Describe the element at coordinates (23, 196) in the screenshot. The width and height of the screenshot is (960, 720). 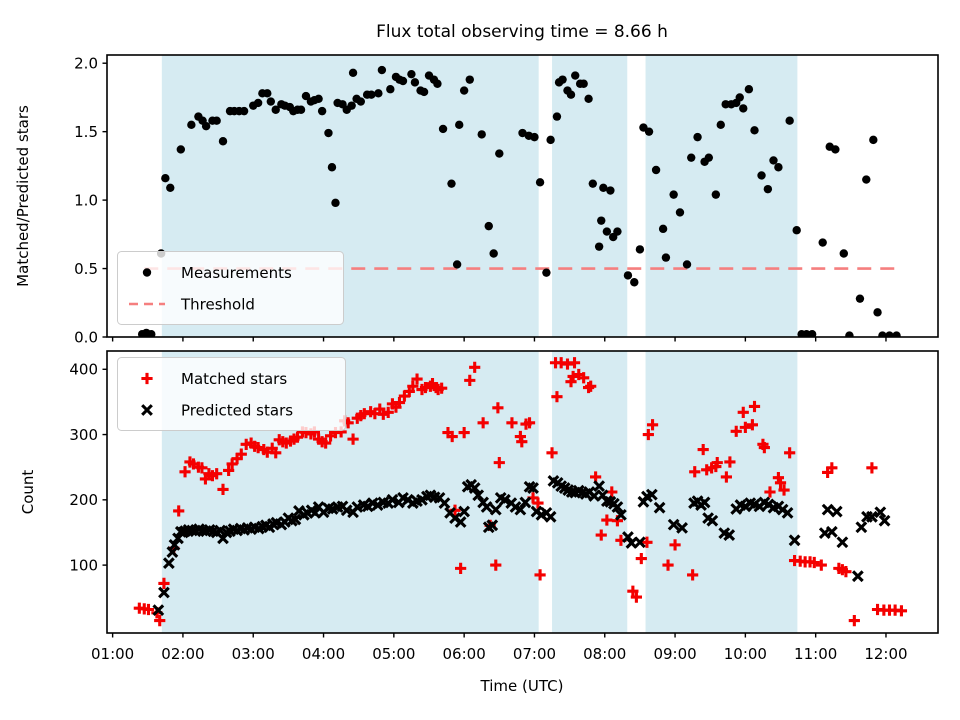
I see `top-y-axis-label: Matched/Predicted stars` at that location.